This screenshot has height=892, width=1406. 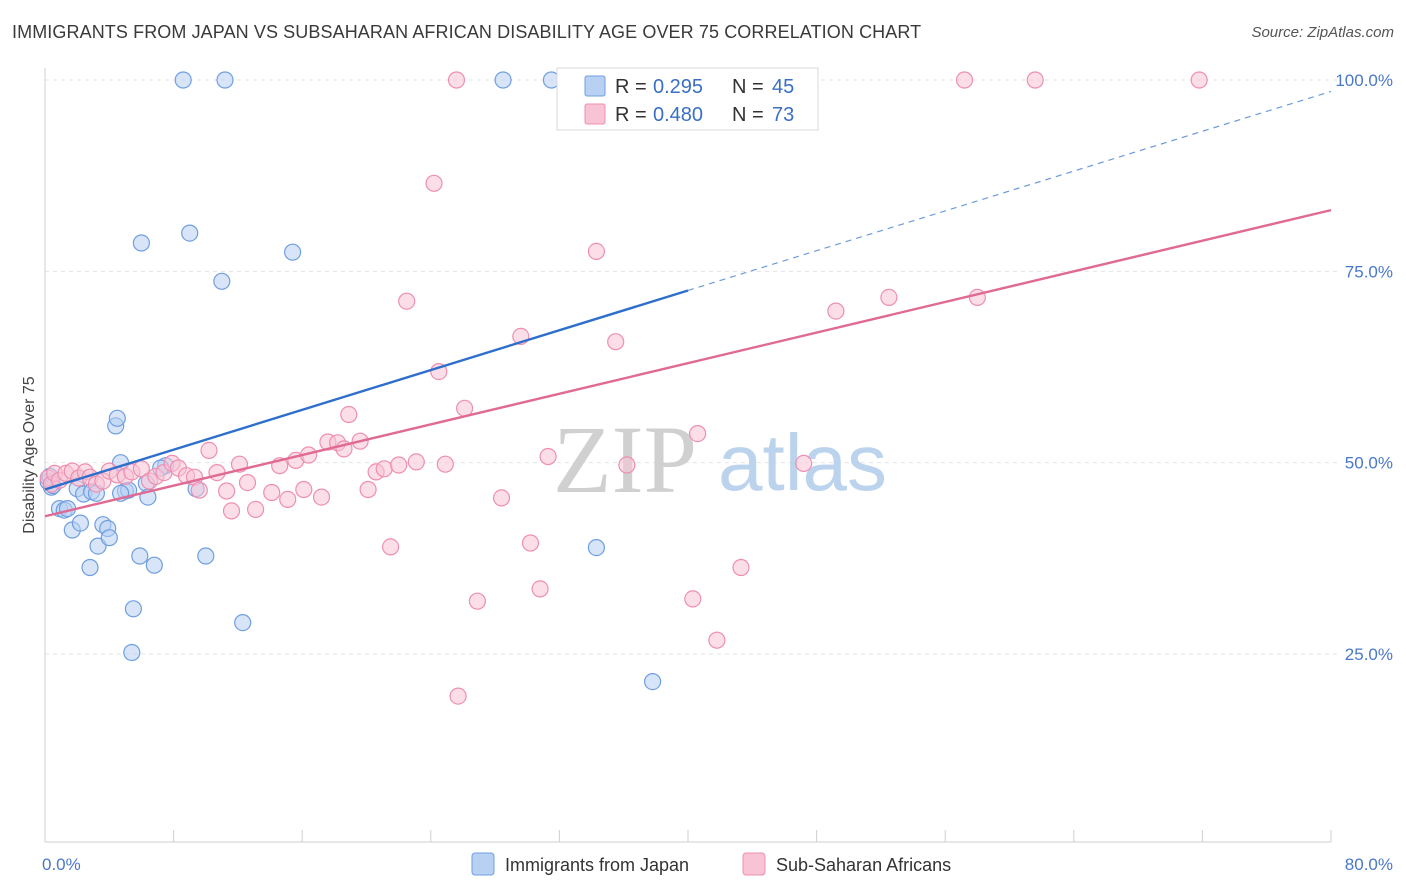 I want to click on y-tick-label-75: 75.0%, so click(x=1369, y=271).